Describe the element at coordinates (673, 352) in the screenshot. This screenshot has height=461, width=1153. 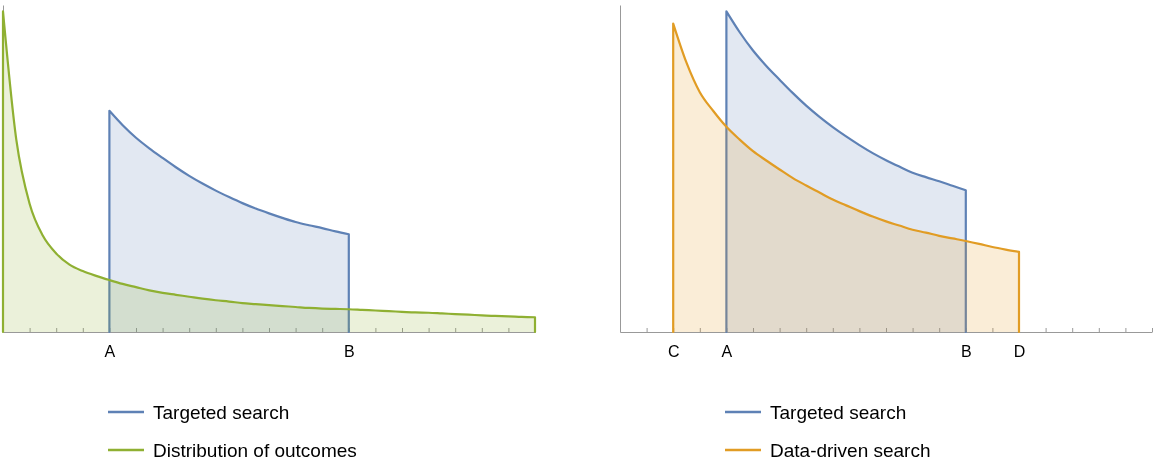
I see `x-tick-label: C` at that location.